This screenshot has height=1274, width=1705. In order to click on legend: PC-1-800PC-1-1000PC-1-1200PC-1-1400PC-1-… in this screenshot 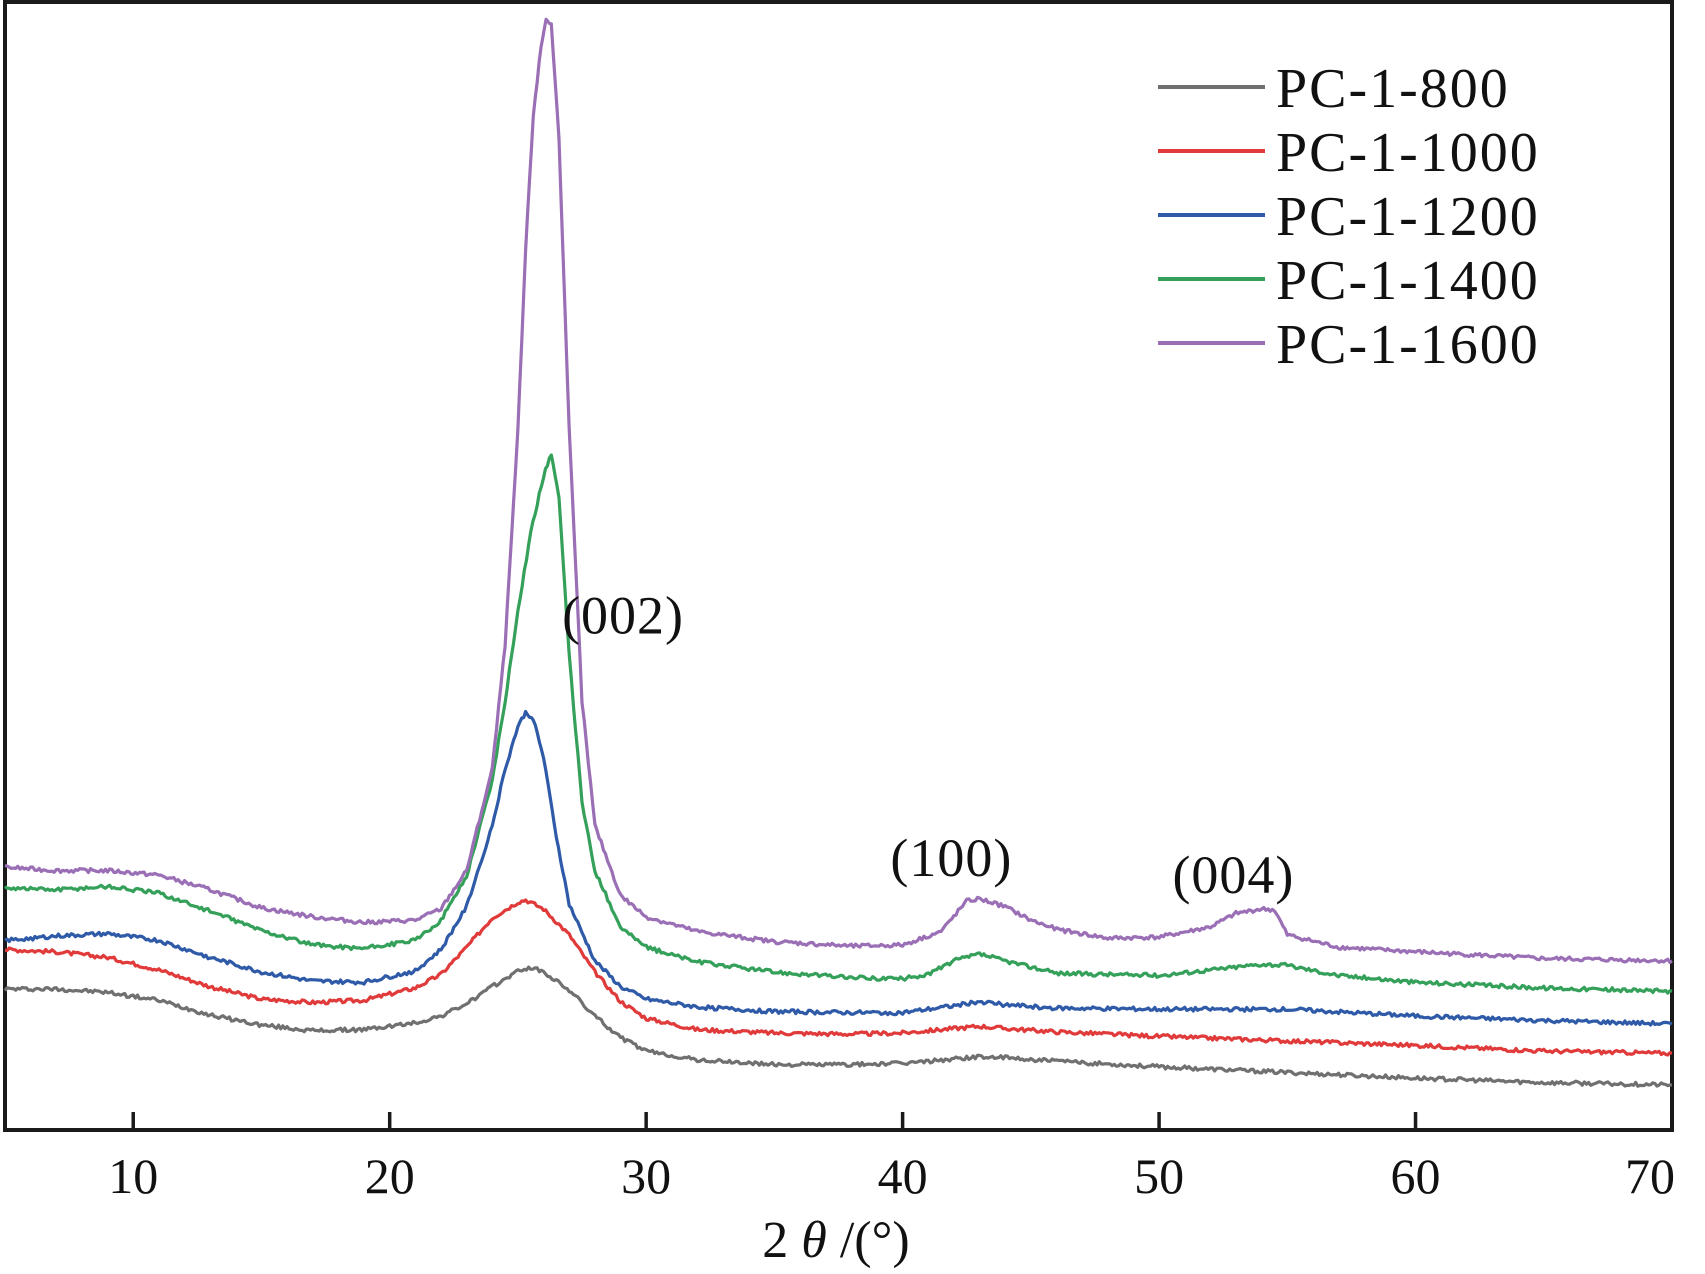, I will do `click(1349, 217)`.